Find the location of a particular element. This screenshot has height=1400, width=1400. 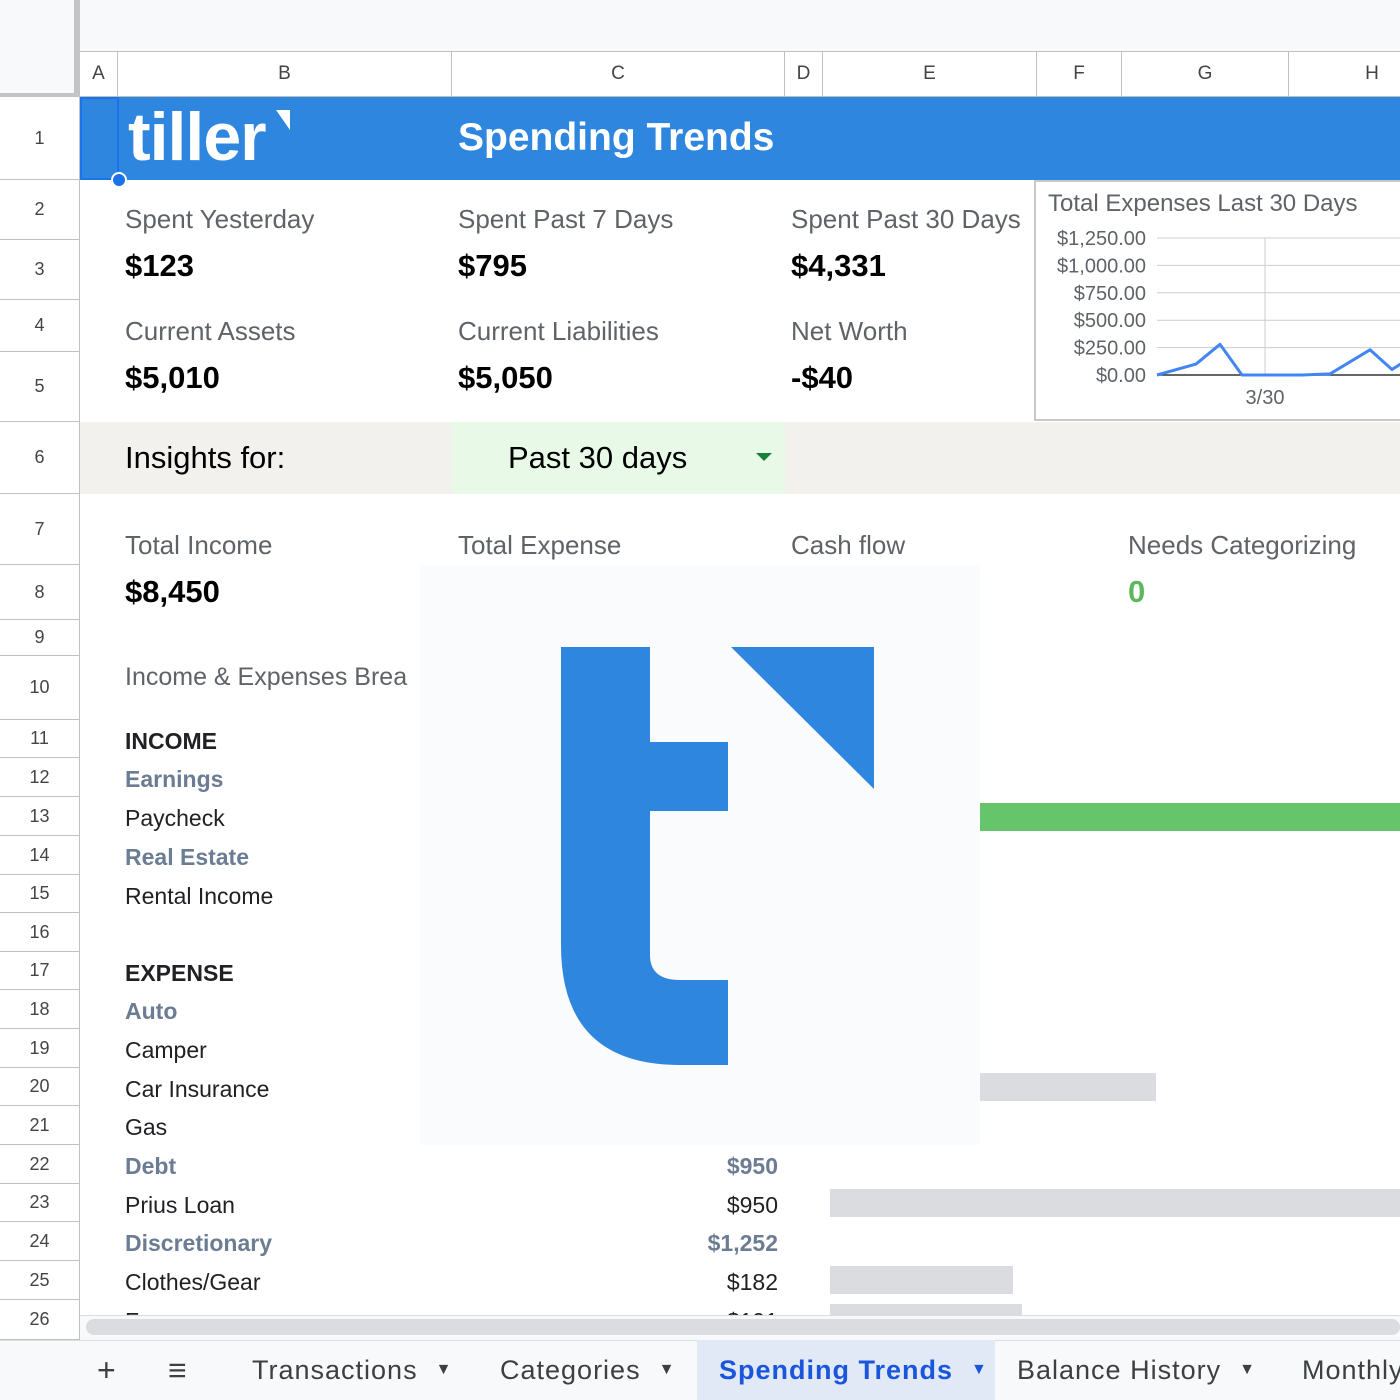

column-header-g: G is located at coordinates (1205, 74).